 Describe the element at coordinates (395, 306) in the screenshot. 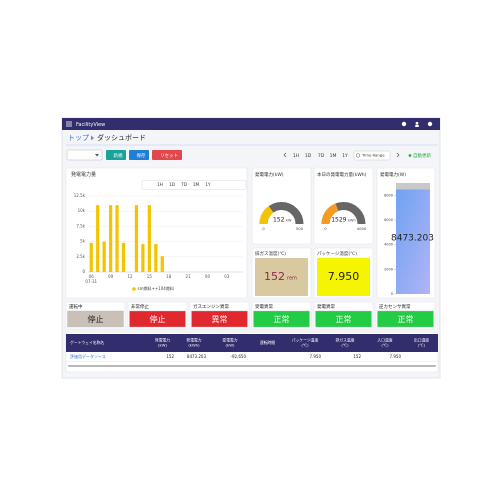

I see `status-label: 逆カセンサ異常` at that location.